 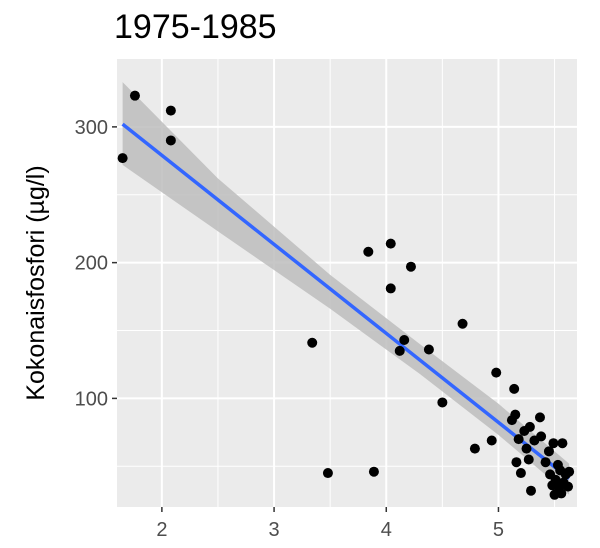 I want to click on x-axis: 2 3 4 5, so click(x=330, y=524).